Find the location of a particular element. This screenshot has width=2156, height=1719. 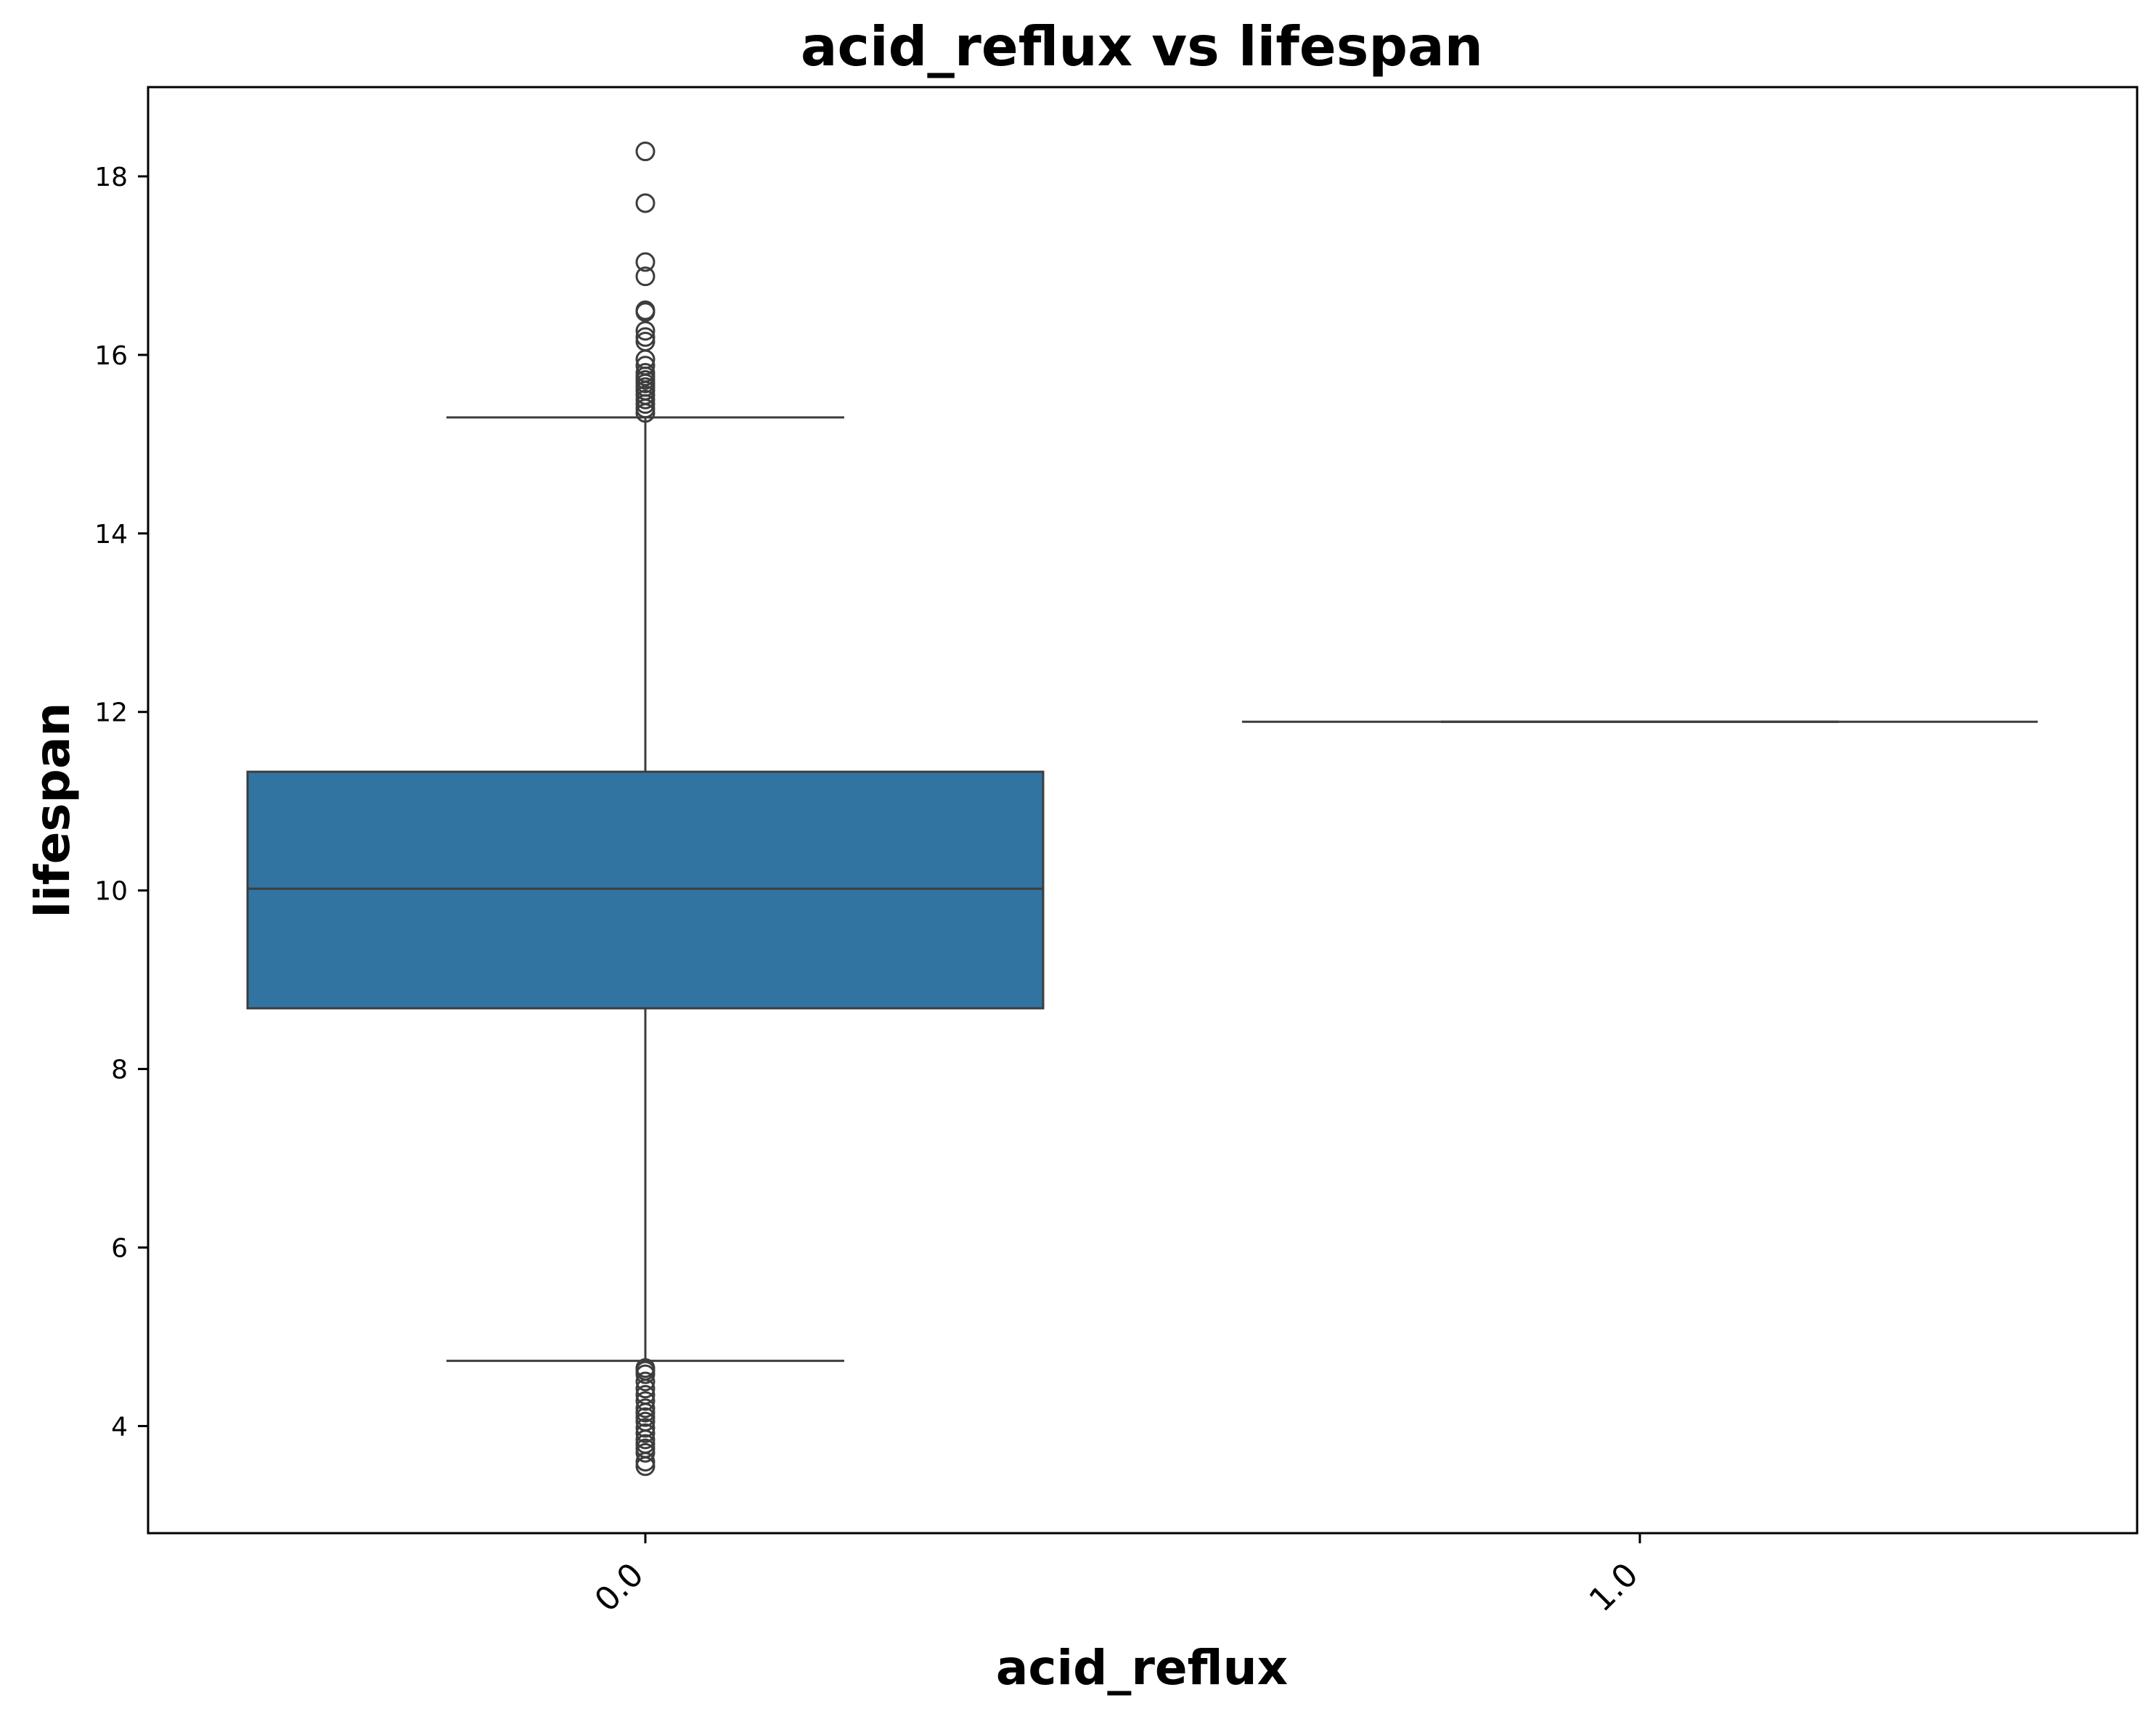

y-tick-label: 4 is located at coordinates (120, 1427).